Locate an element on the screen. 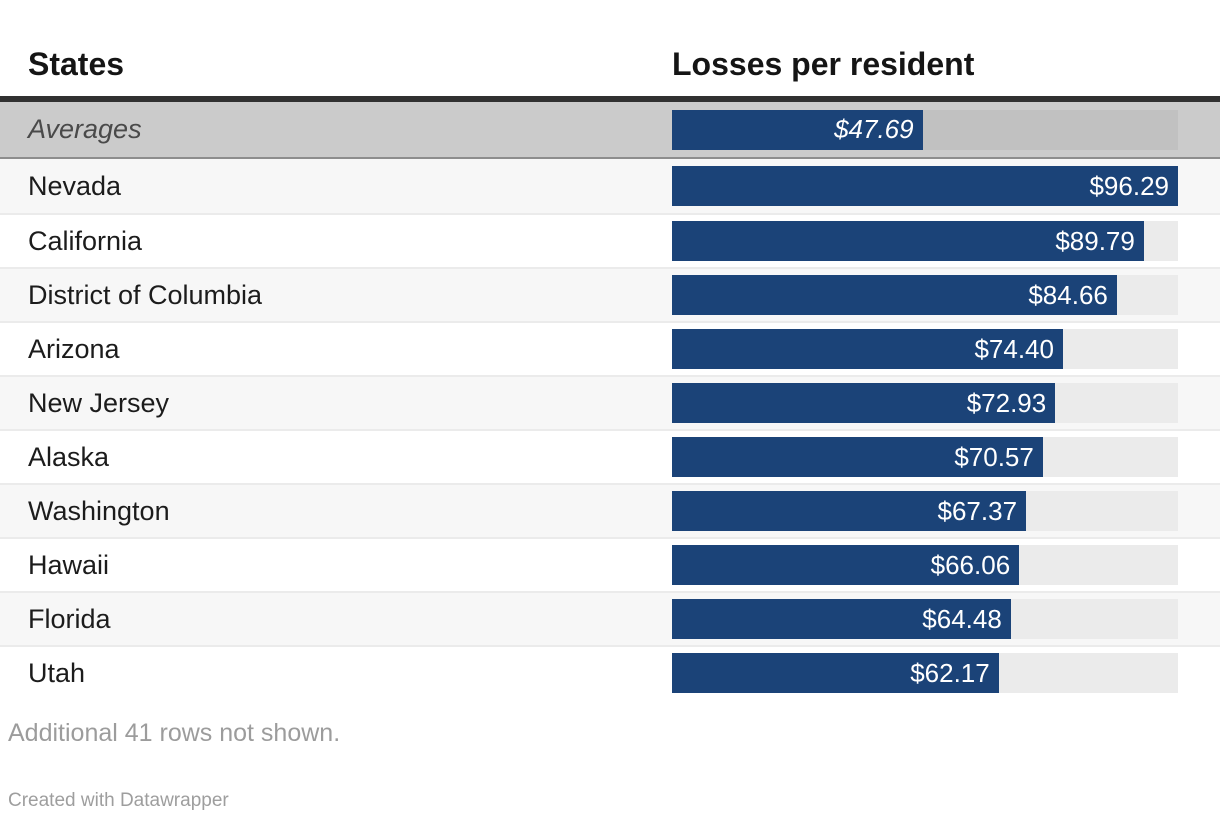 This screenshot has height=824, width=1220. bar-track: $66.06 is located at coordinates (925, 565).